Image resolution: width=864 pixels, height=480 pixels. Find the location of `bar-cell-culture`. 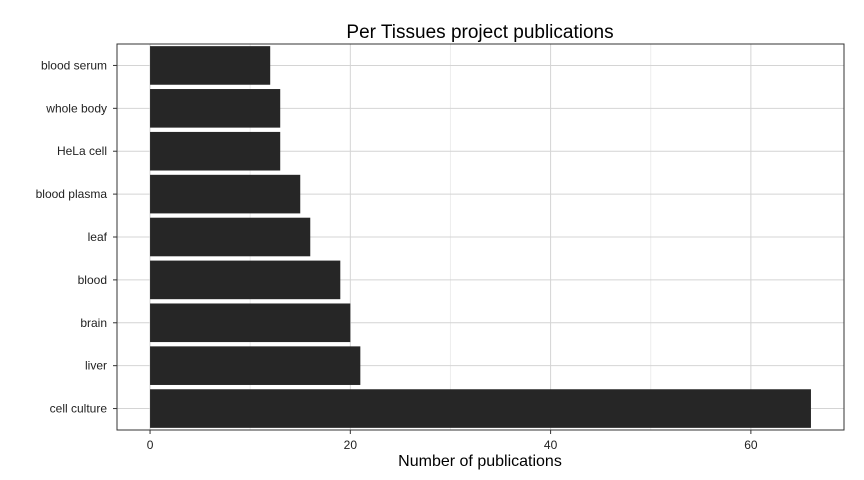

bar-cell-culture is located at coordinates (480, 408).